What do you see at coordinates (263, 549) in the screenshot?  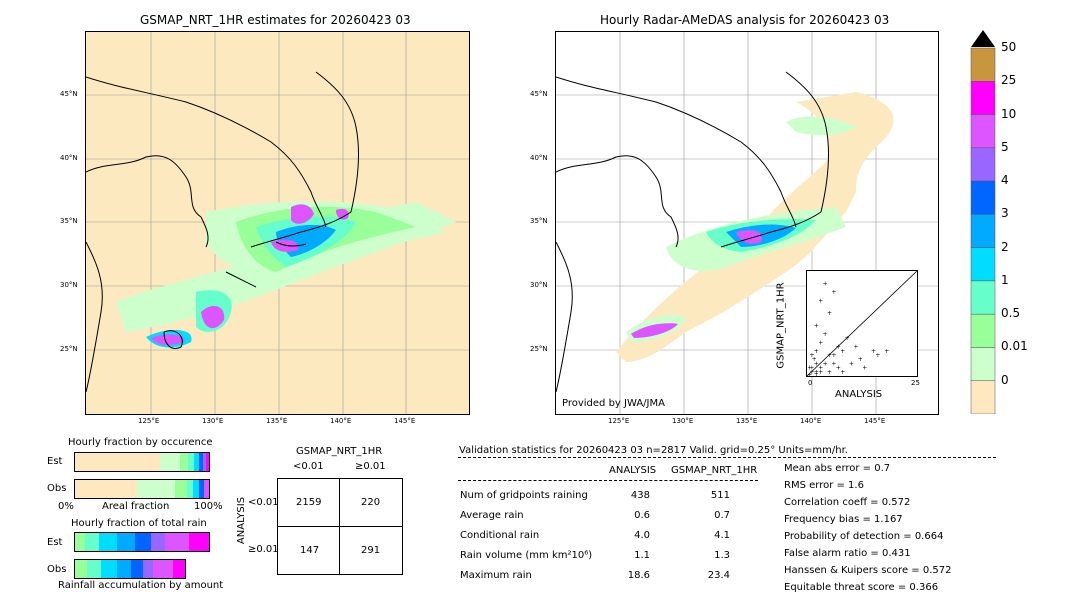 I see `contingency-row2: ≥0.01` at bounding box center [263, 549].